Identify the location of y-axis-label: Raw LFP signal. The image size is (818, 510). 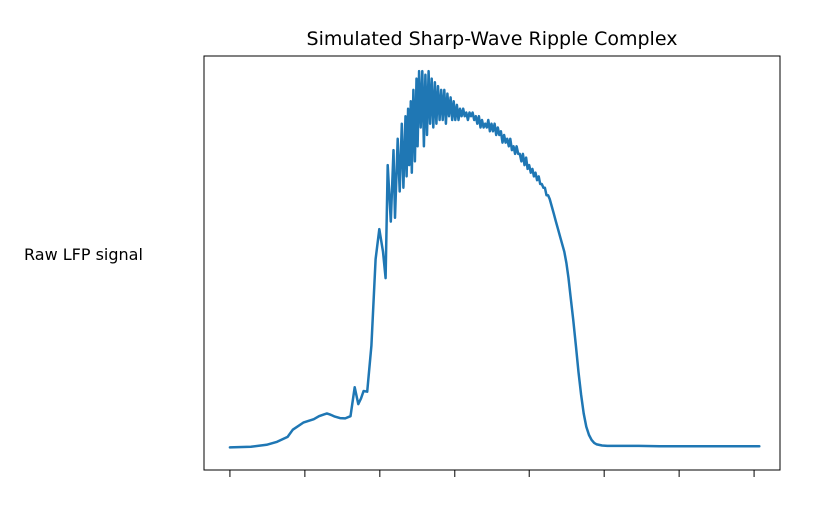
(83, 254).